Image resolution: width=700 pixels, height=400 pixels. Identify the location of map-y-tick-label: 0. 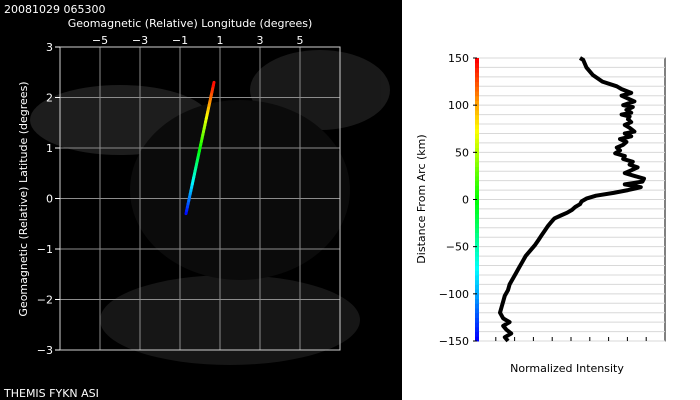
(49, 199).